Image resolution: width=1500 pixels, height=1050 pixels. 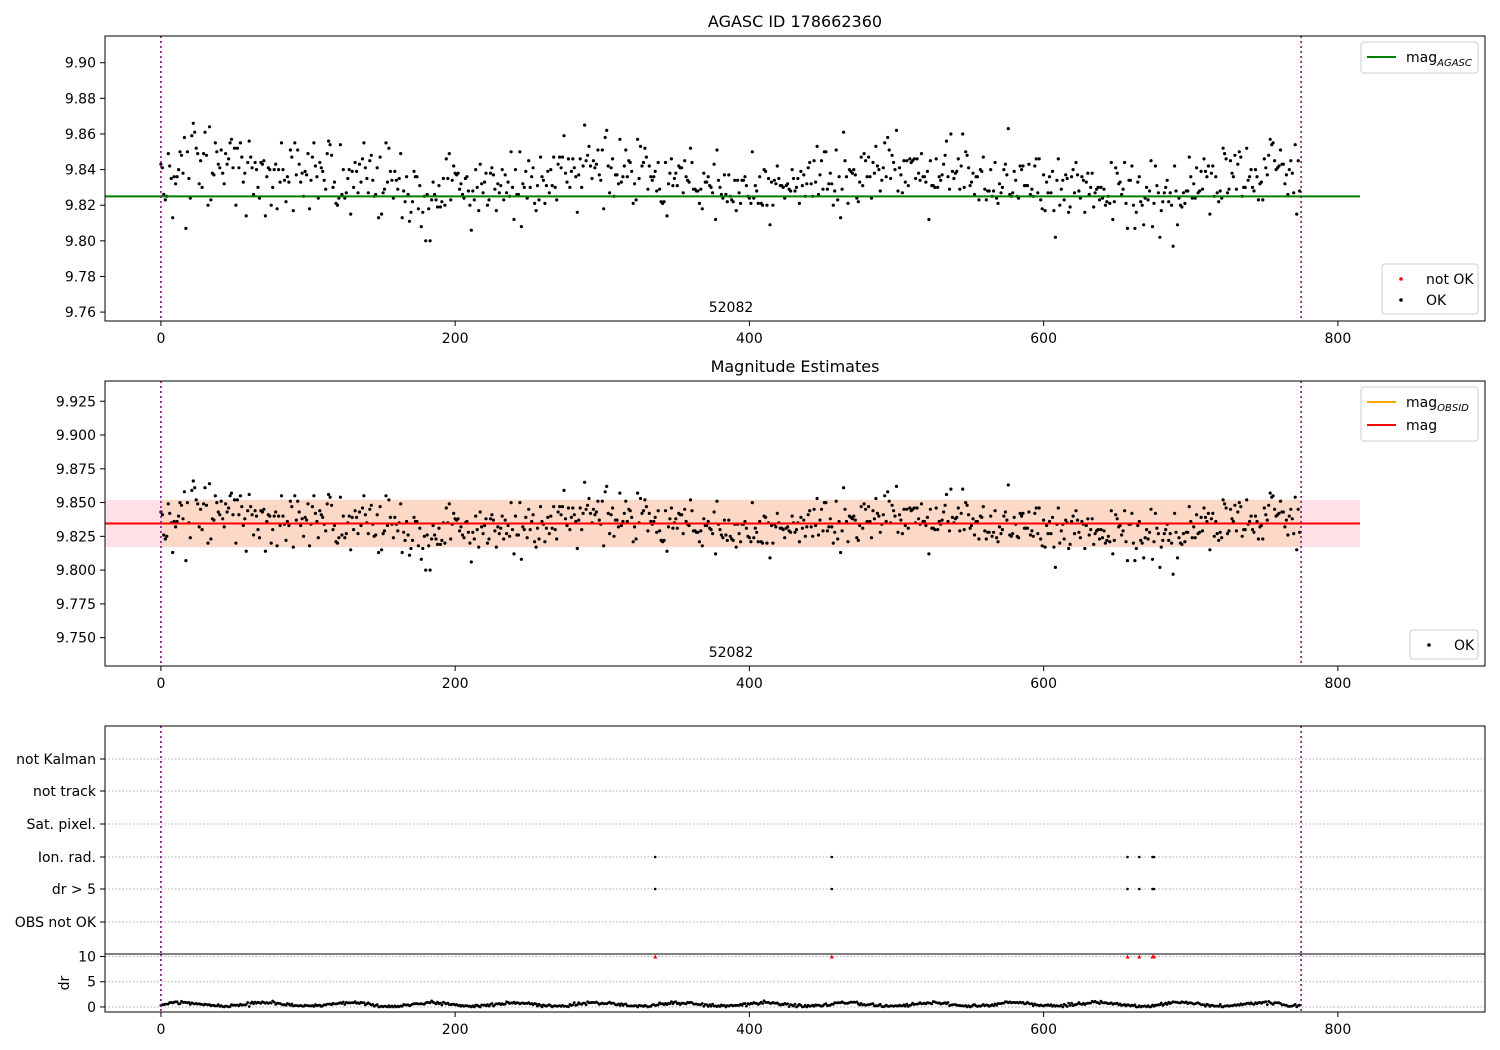 What do you see at coordinates (1419, 57) in the screenshot?
I see `panel1-legend-lines: magAGASC` at bounding box center [1419, 57].